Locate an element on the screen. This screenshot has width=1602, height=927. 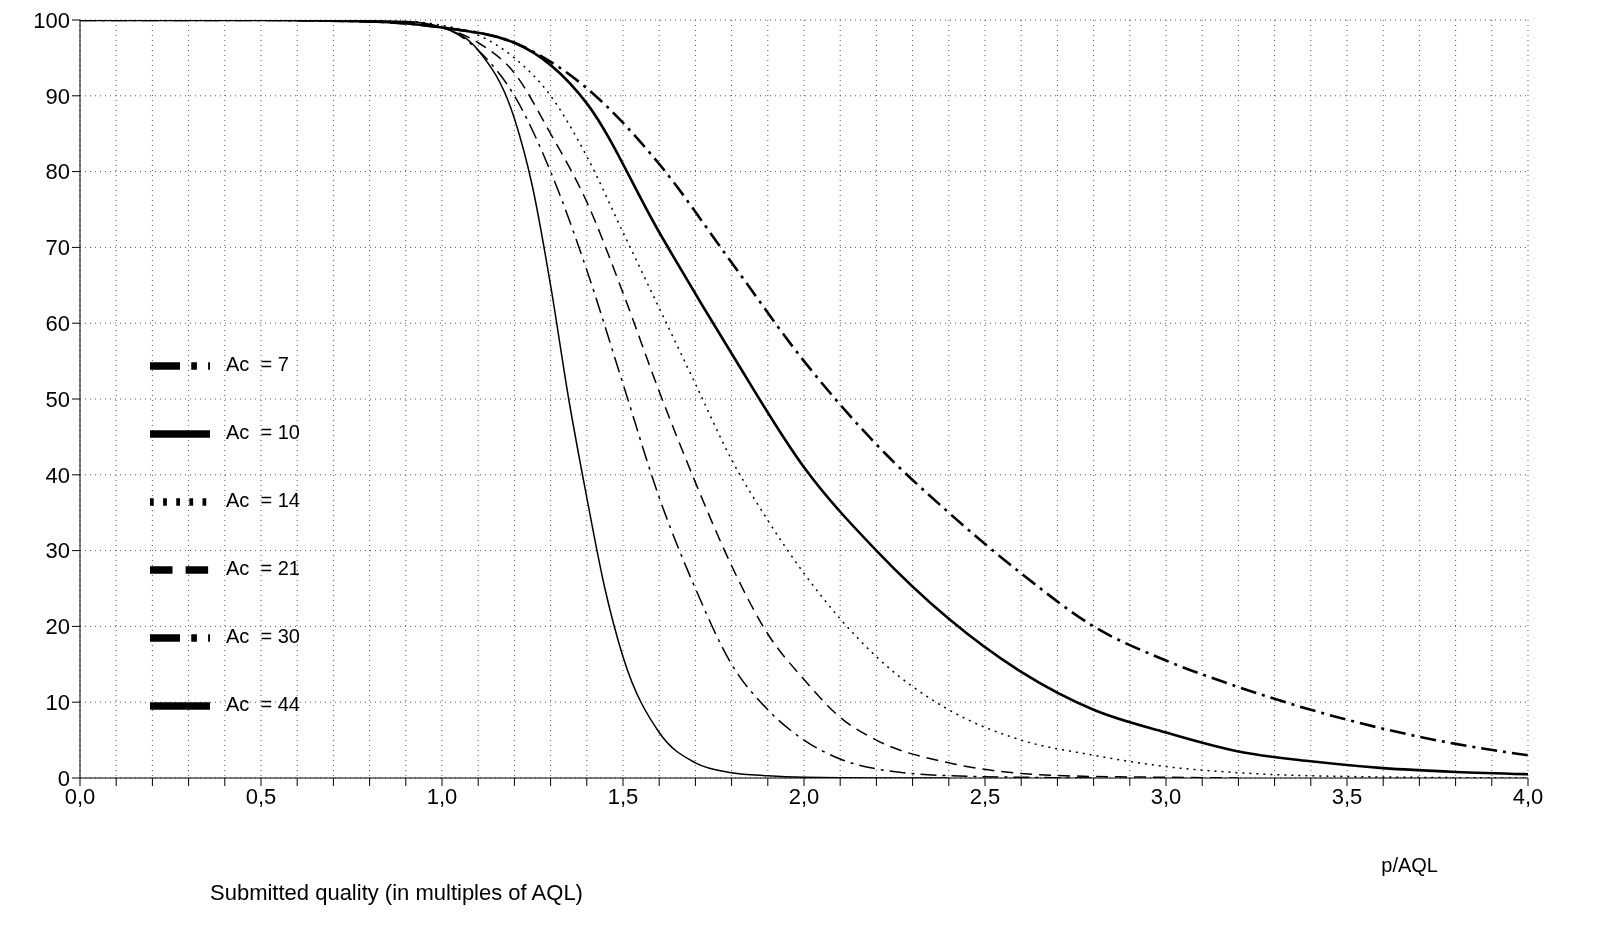
y-tick-label: 40 is located at coordinates (57, 475).